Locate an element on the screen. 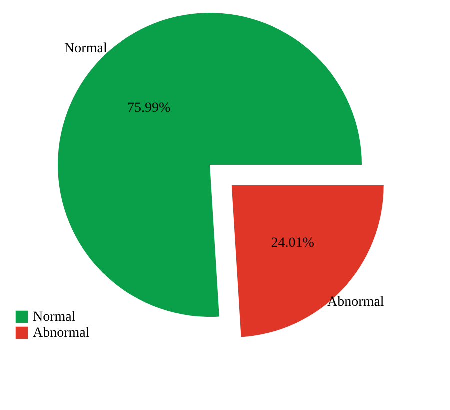  legend-label: Abnormal is located at coordinates (61, 333).